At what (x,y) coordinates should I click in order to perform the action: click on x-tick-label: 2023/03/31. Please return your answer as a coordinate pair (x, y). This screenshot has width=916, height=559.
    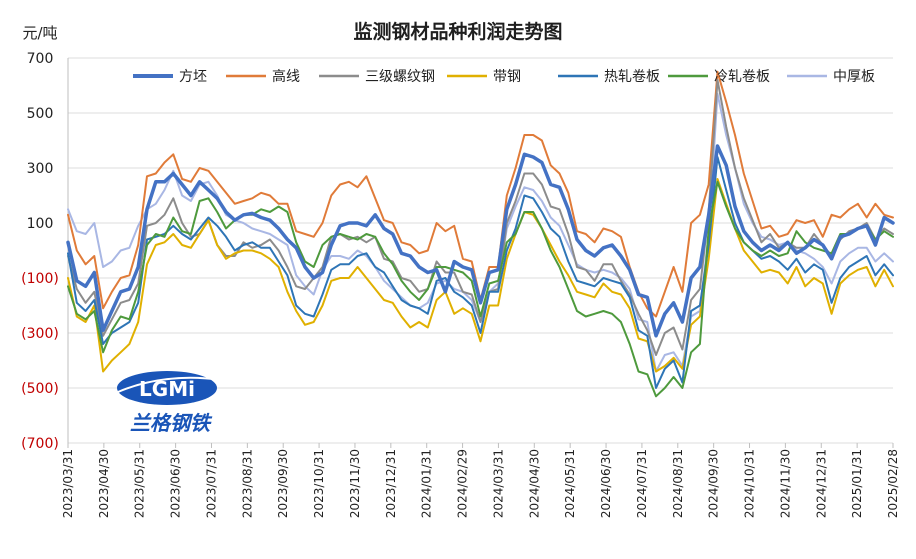
    Looking at the image, I should click on (68, 483).